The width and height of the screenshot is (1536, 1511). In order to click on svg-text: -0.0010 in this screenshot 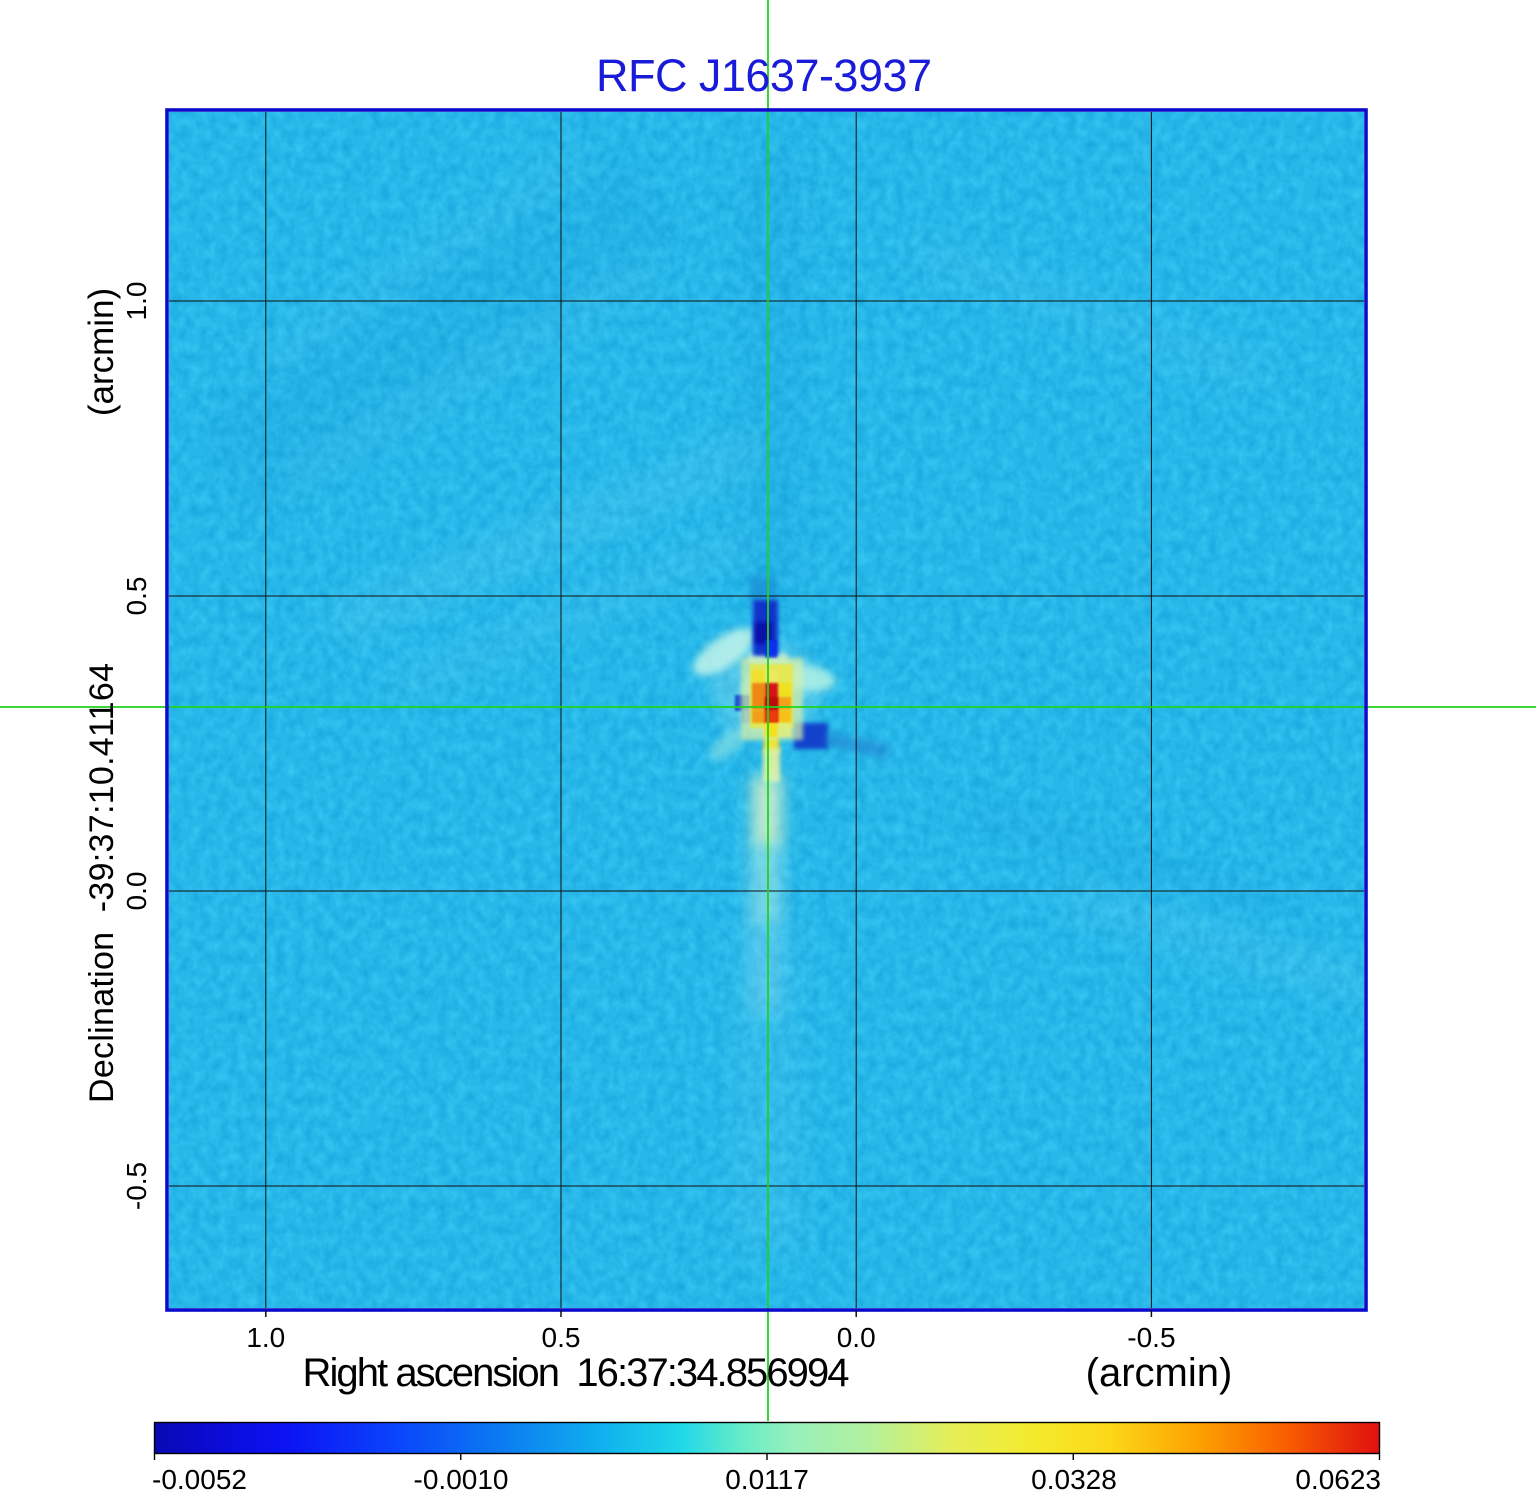, I will do `click(461, 1479)`.